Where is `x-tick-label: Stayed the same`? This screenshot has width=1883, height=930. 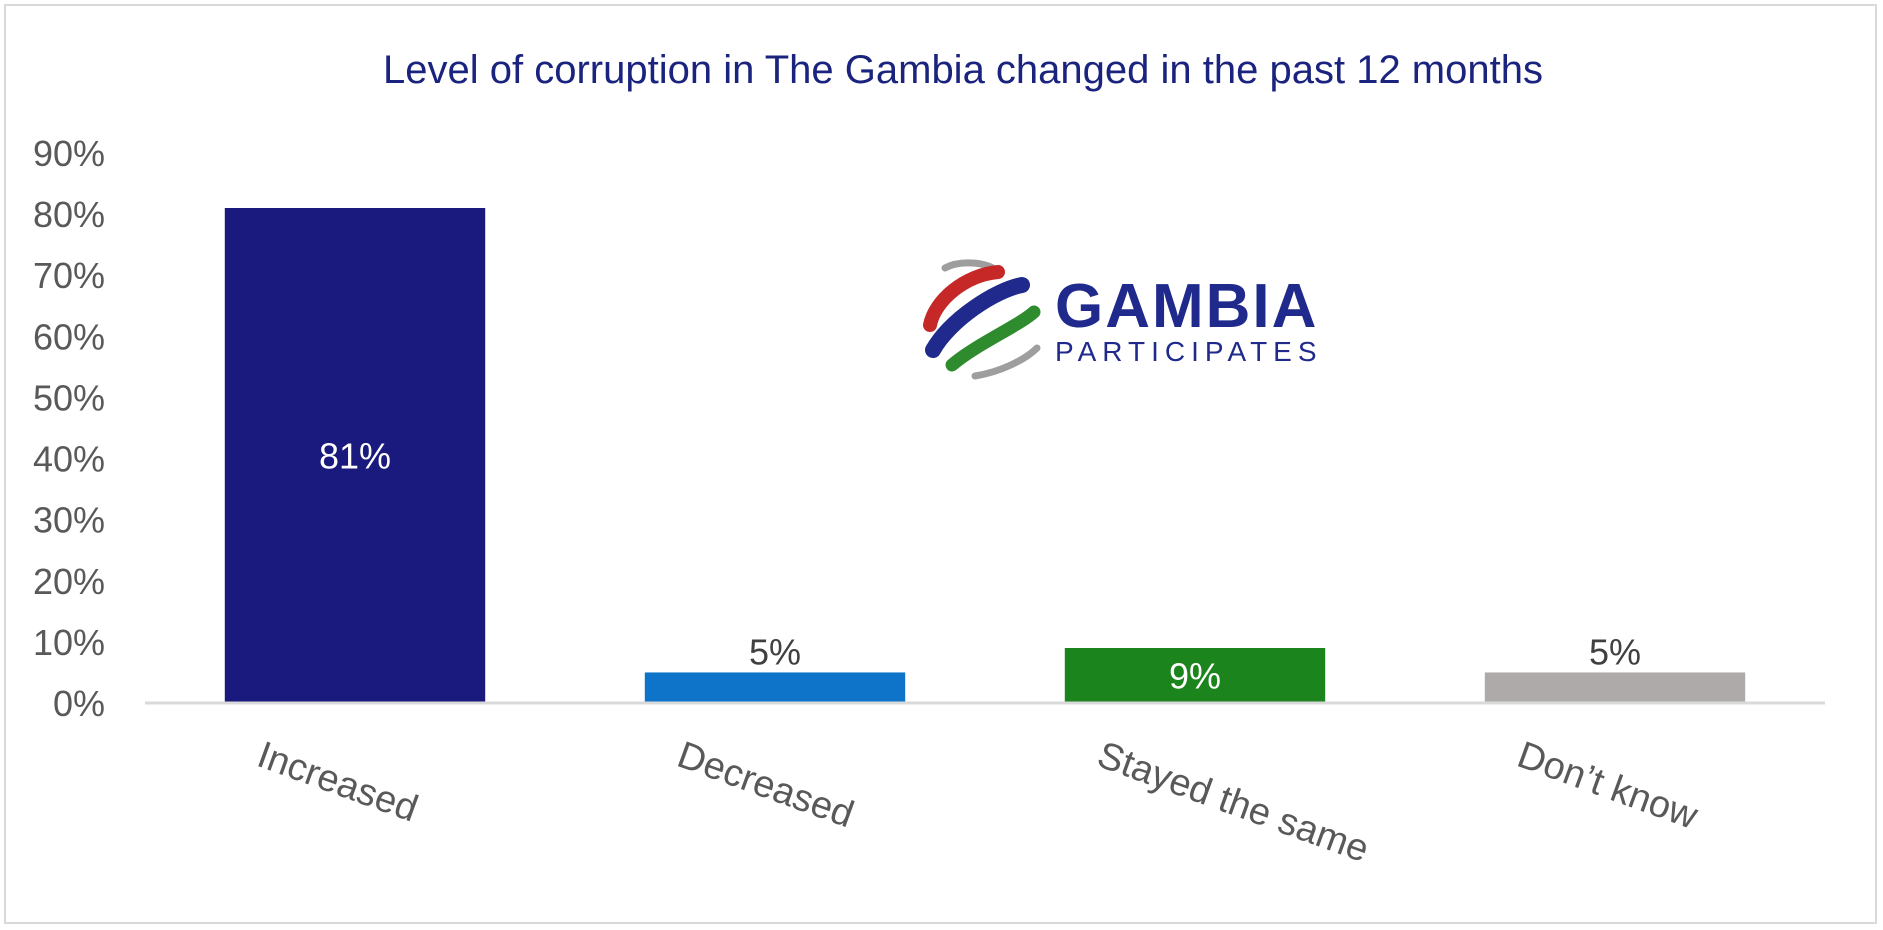 x-tick-label: Stayed the same is located at coordinates (1233, 802).